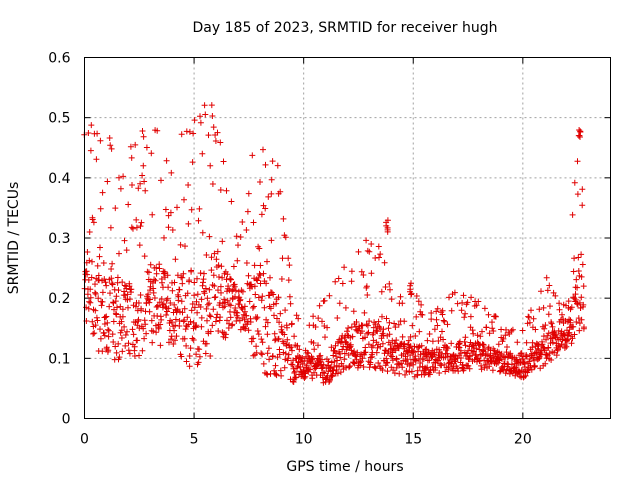 The height and width of the screenshot is (480, 640). What do you see at coordinates (84, 440) in the screenshot?
I see `x-tick-label: 0` at bounding box center [84, 440].